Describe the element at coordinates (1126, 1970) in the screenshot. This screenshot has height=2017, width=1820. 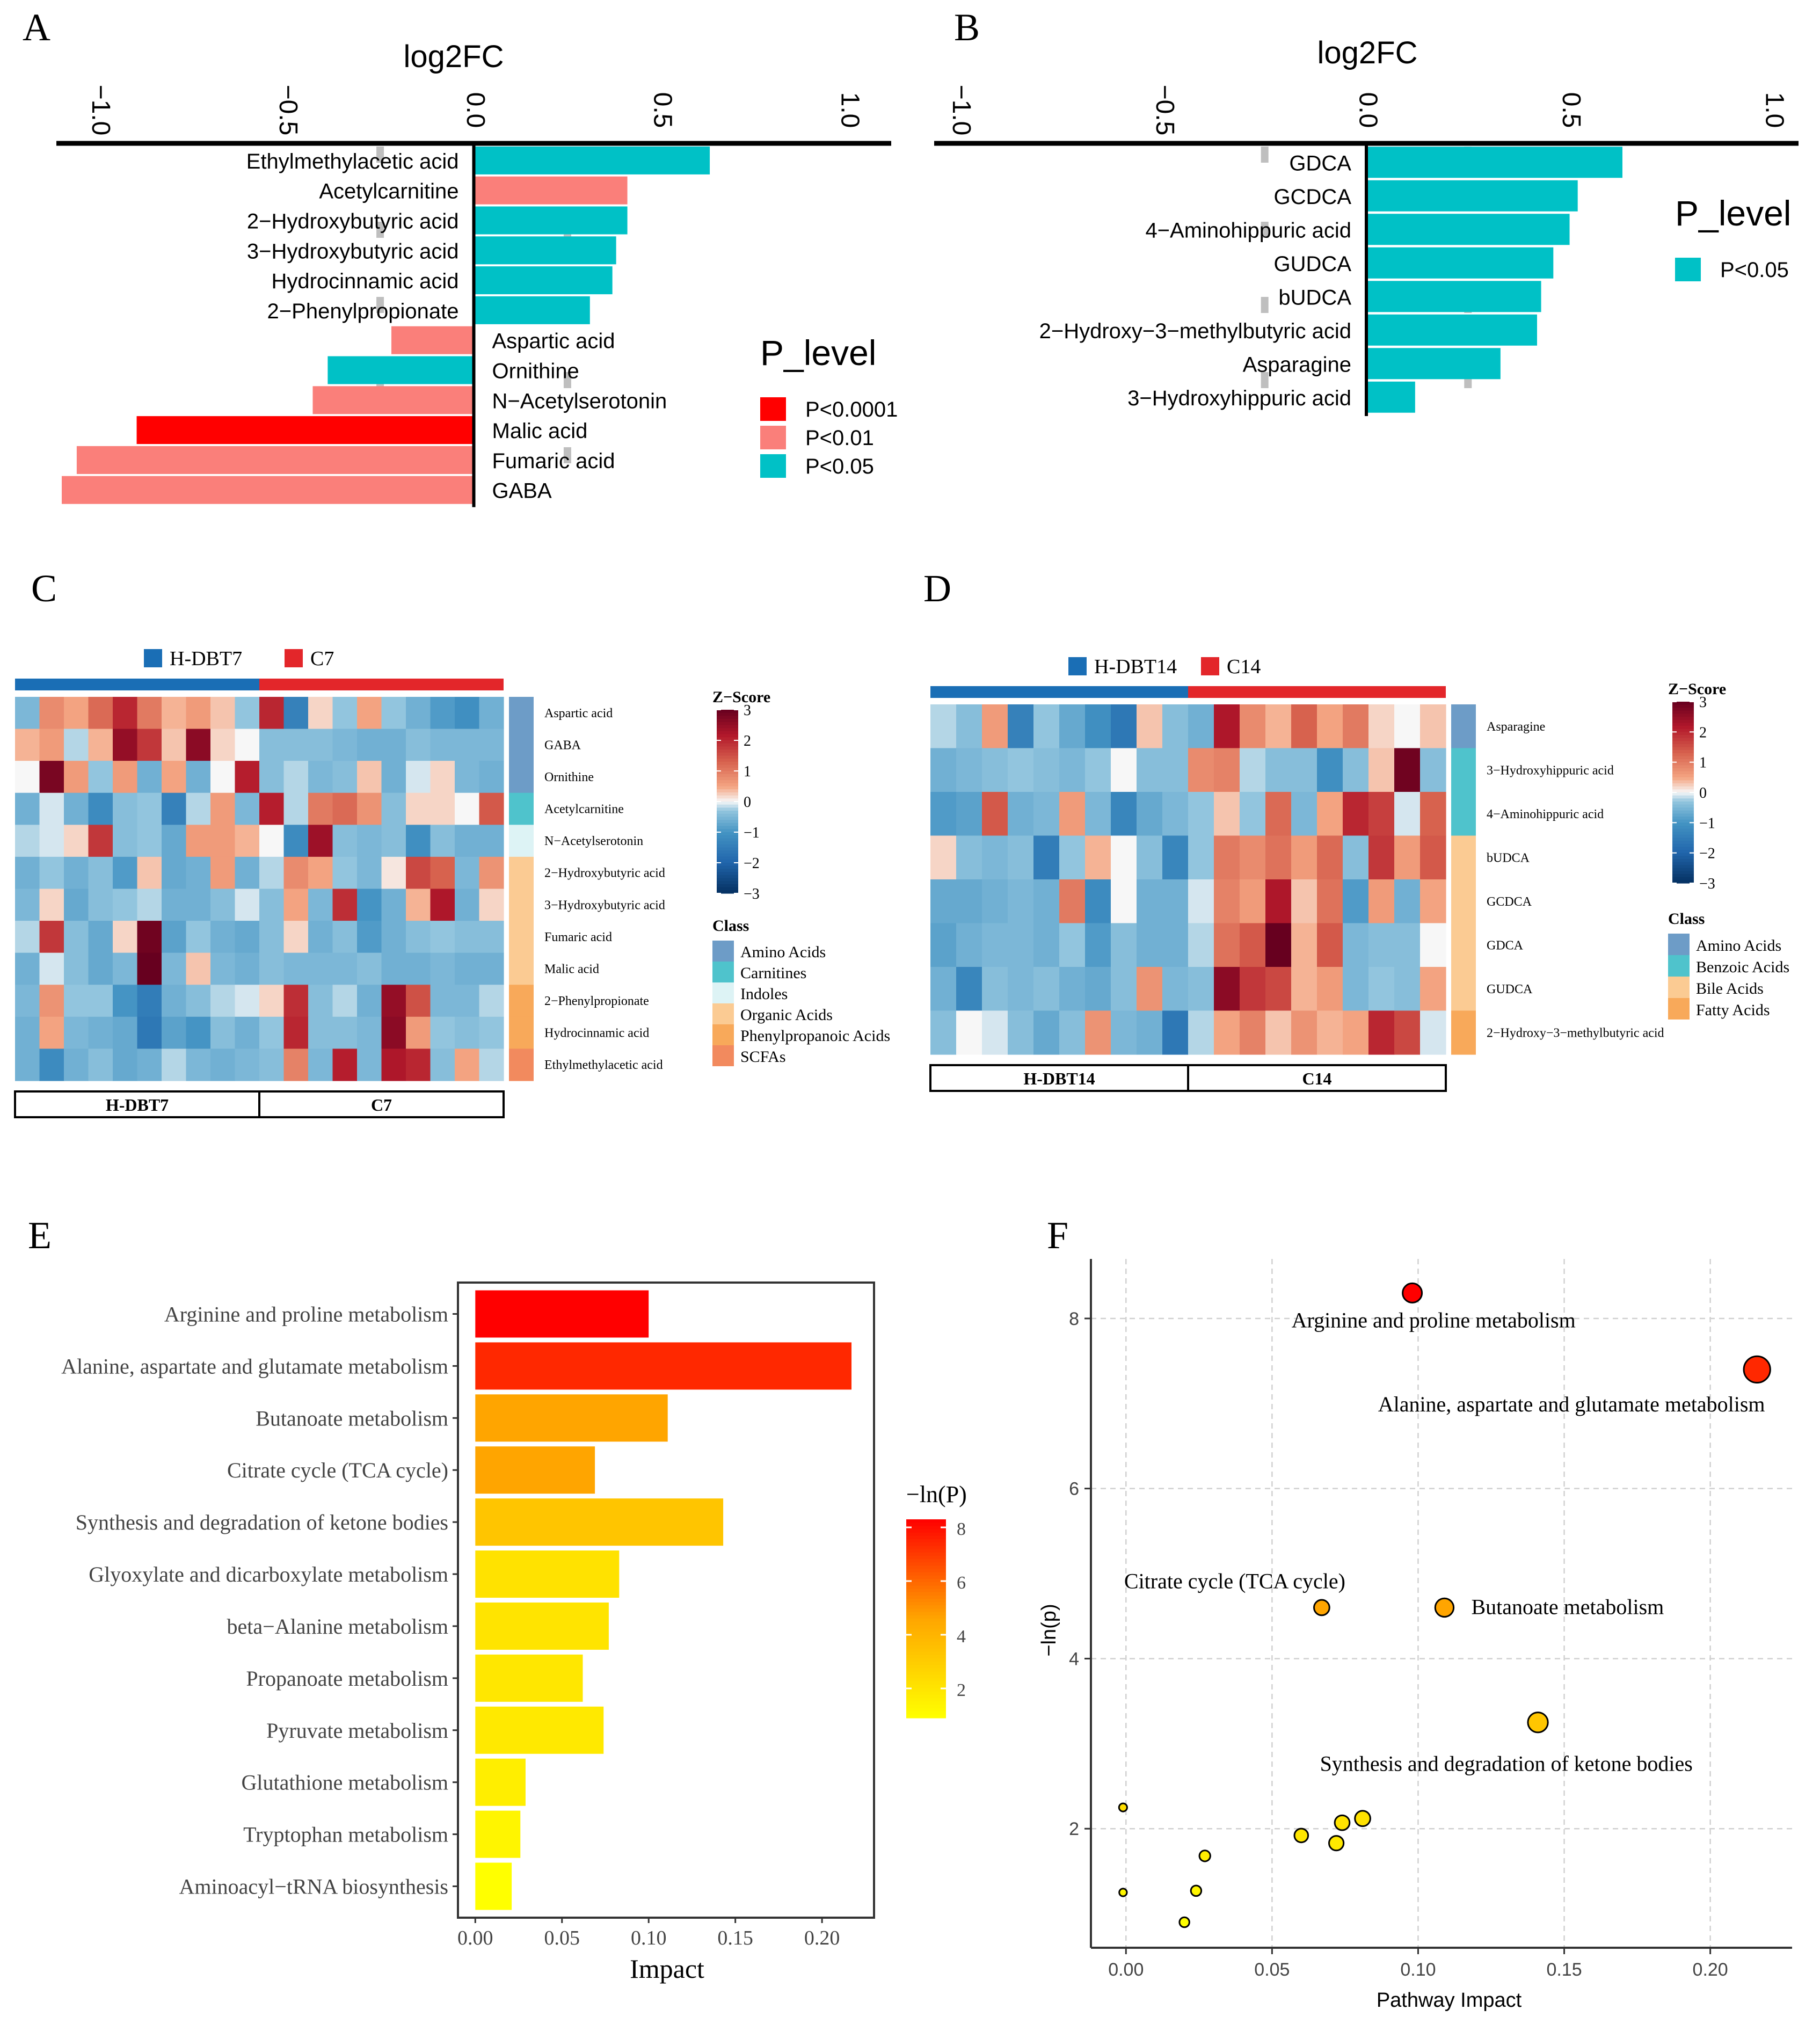
I see `x-tick-label: 0.00` at that location.